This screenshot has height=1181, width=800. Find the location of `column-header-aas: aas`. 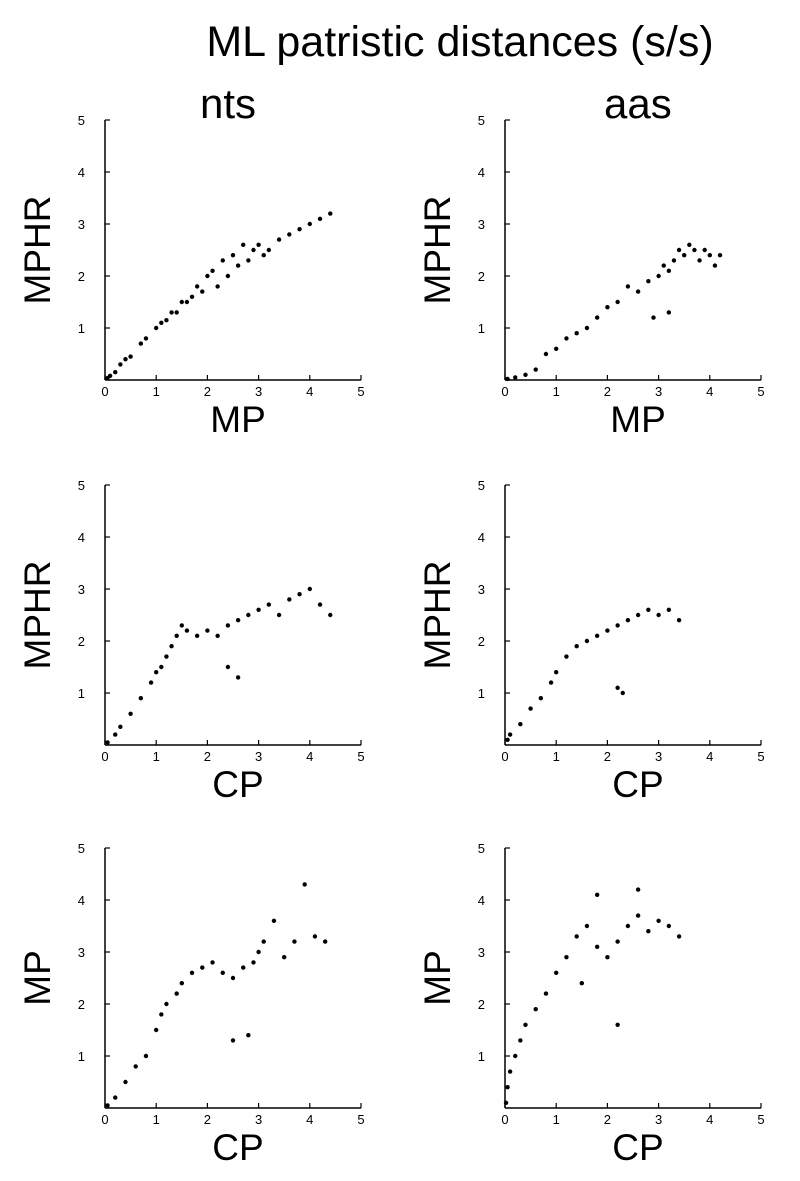

column-header-aas: aas is located at coordinates (638, 103).